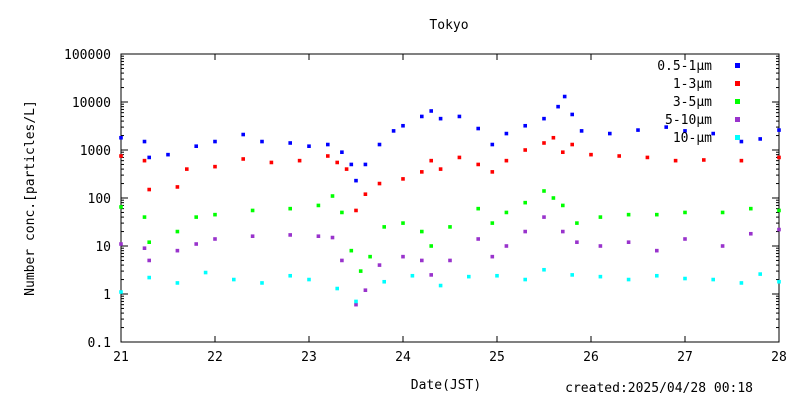 The image size is (800, 400). Describe the element at coordinates (103, 247) in the screenshot. I see `y-tick-label: 10` at that location.